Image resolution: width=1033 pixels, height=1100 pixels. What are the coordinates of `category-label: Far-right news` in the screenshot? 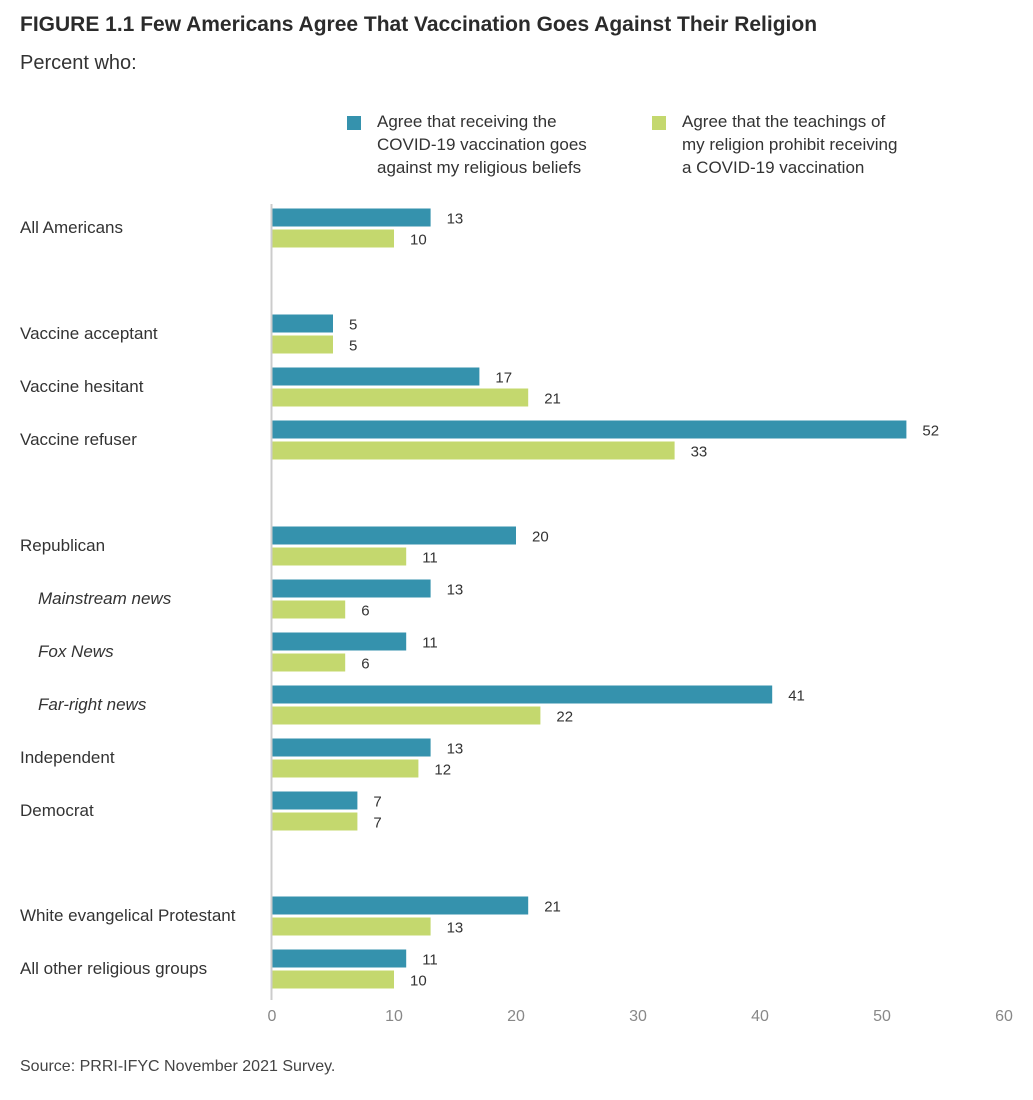 It's located at (92, 704).